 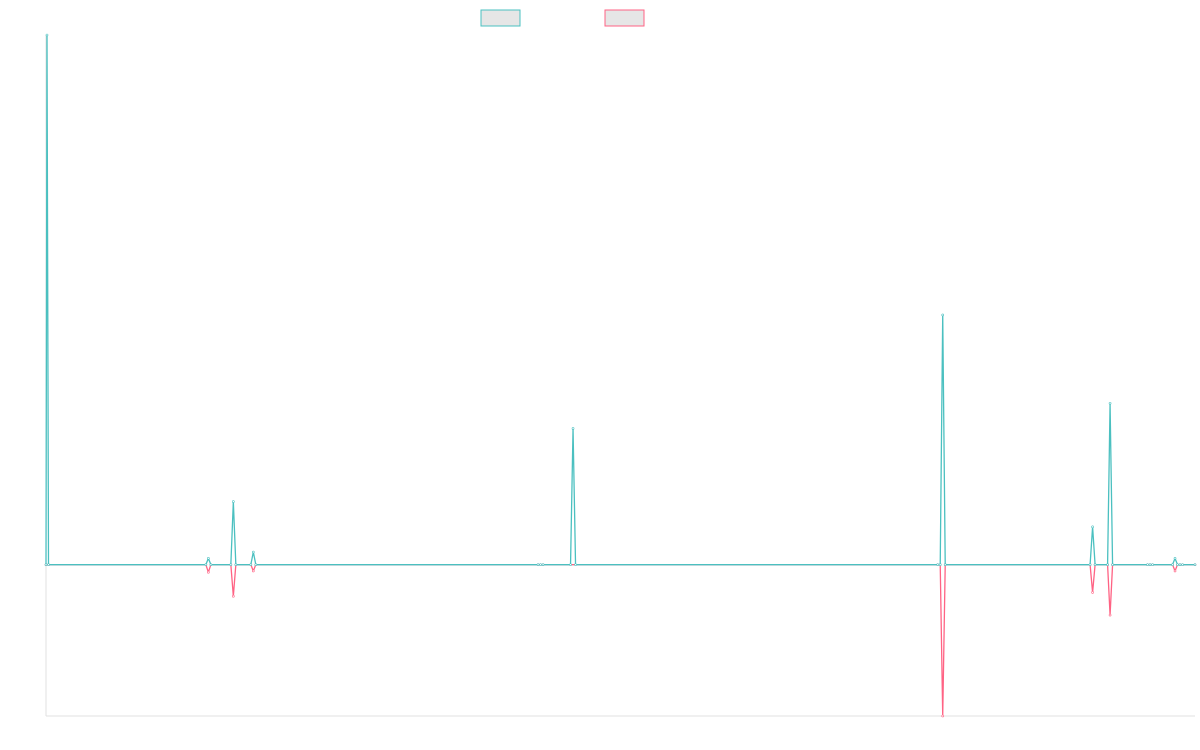 I want to click on legend, so click(x=562, y=18).